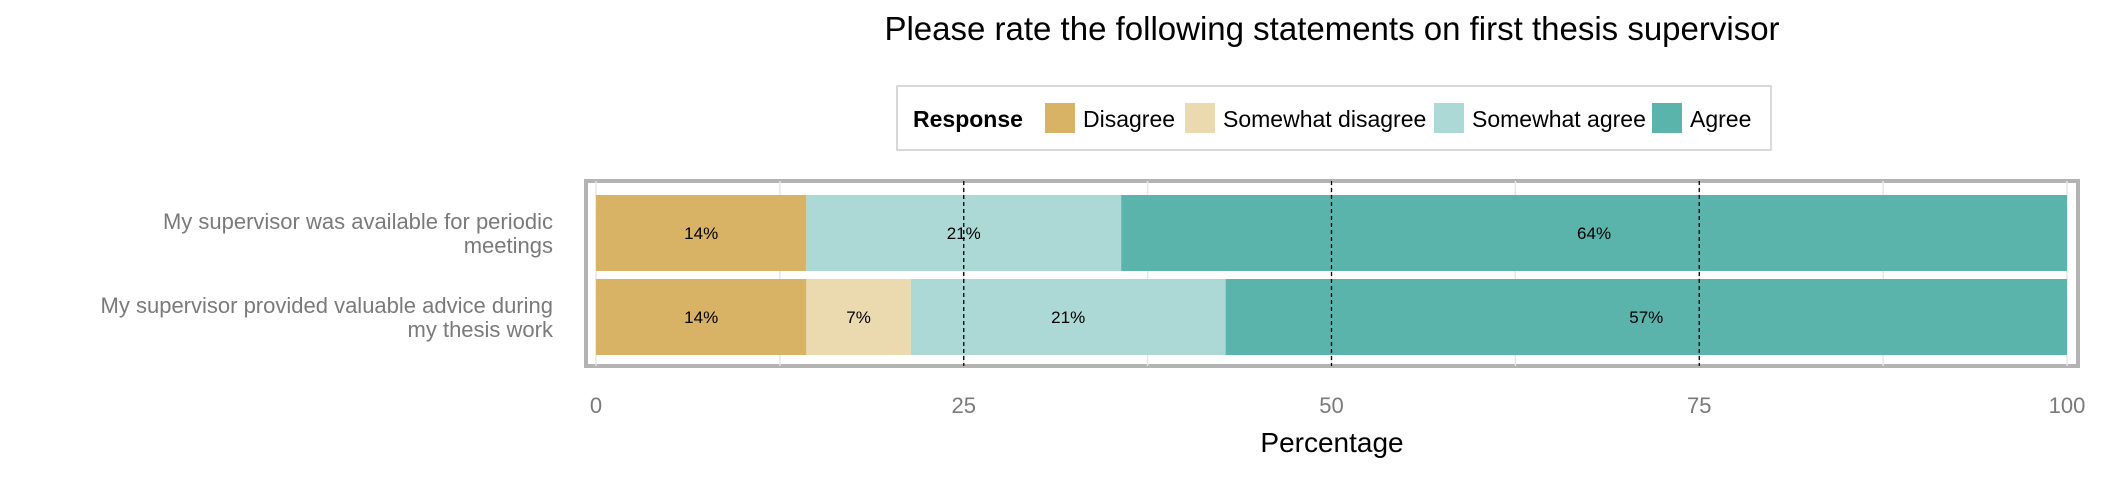  I want to click on bar-data-label: 21%, so click(1068, 317).